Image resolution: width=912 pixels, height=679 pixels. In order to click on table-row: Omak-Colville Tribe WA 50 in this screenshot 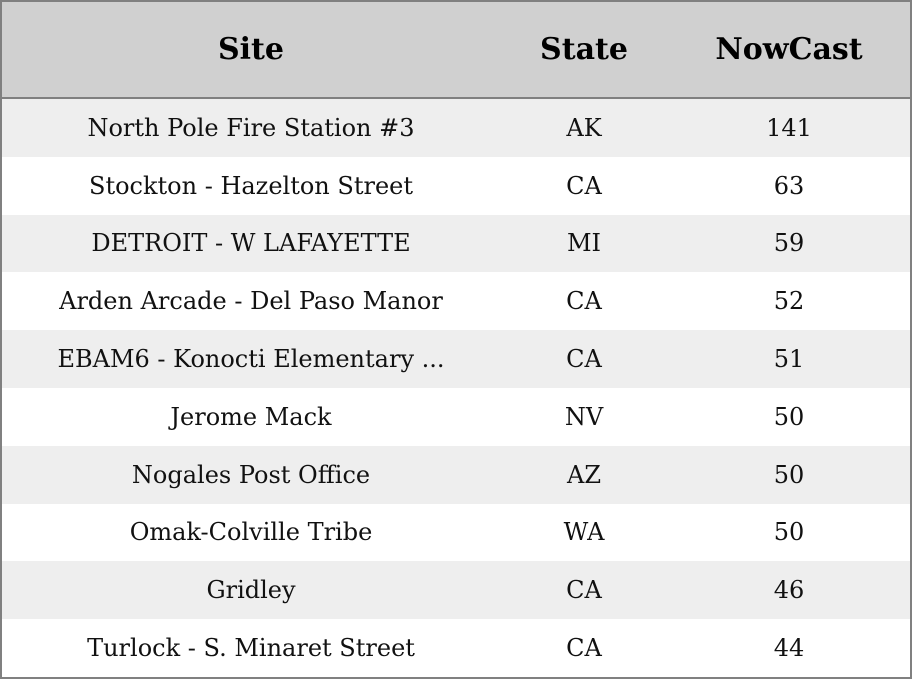, I will do `click(456, 532)`.